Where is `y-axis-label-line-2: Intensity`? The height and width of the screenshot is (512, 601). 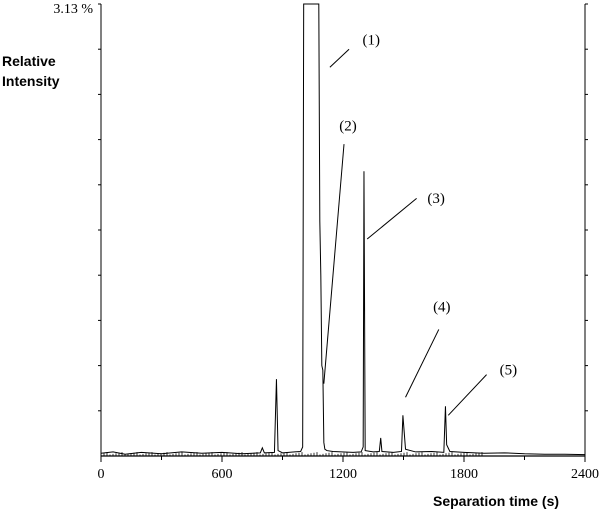
y-axis-label-line-2: Intensity is located at coordinates (31, 81).